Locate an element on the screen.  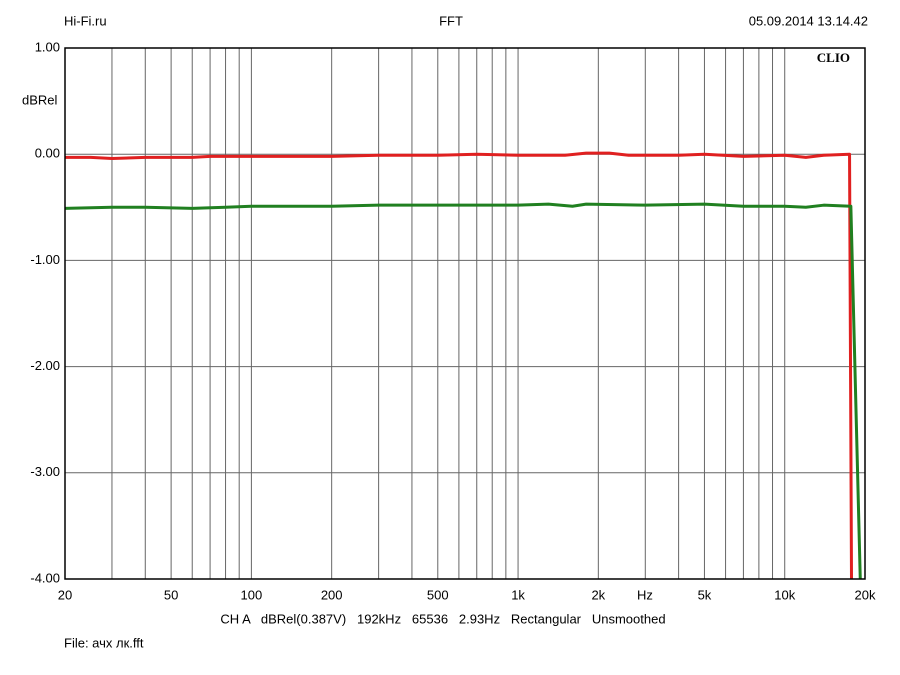
y-tick-label: -1.00 is located at coordinates (45, 259).